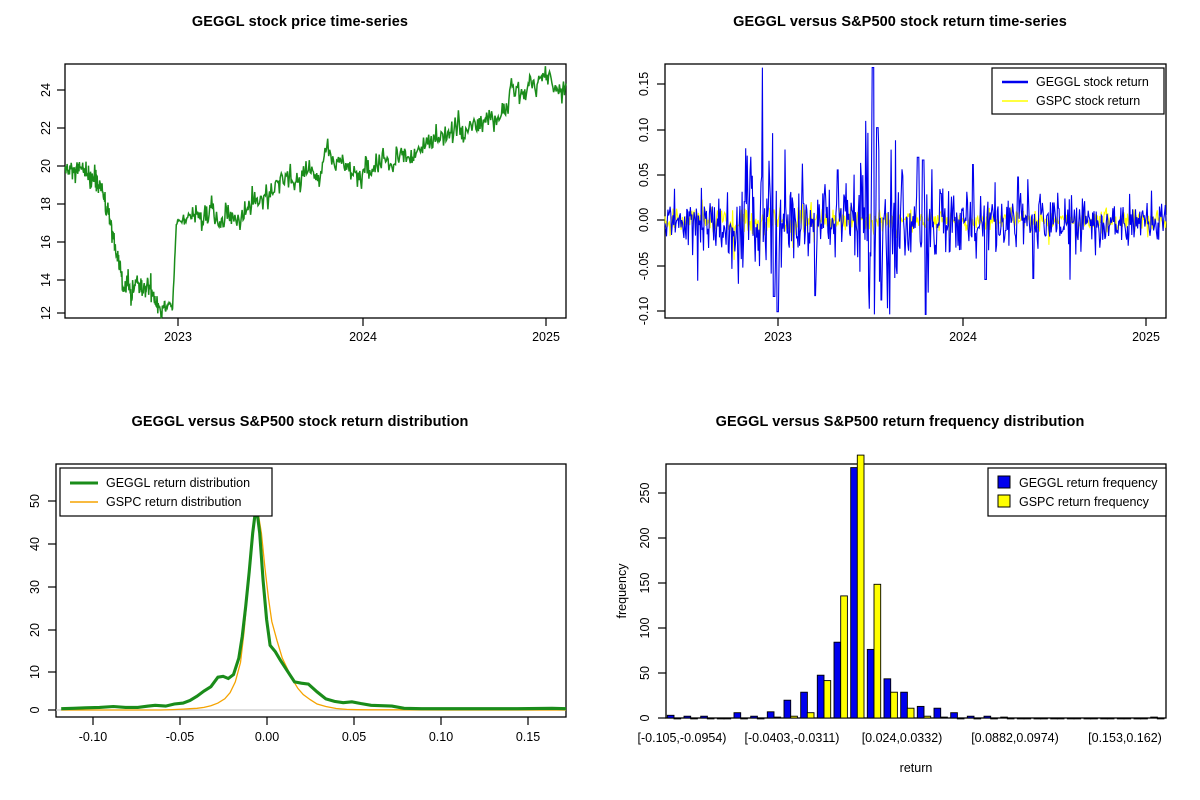 Image resolution: width=1200 pixels, height=800 pixels. I want to click on returns-xtick-2025: 2025, so click(1146, 337).